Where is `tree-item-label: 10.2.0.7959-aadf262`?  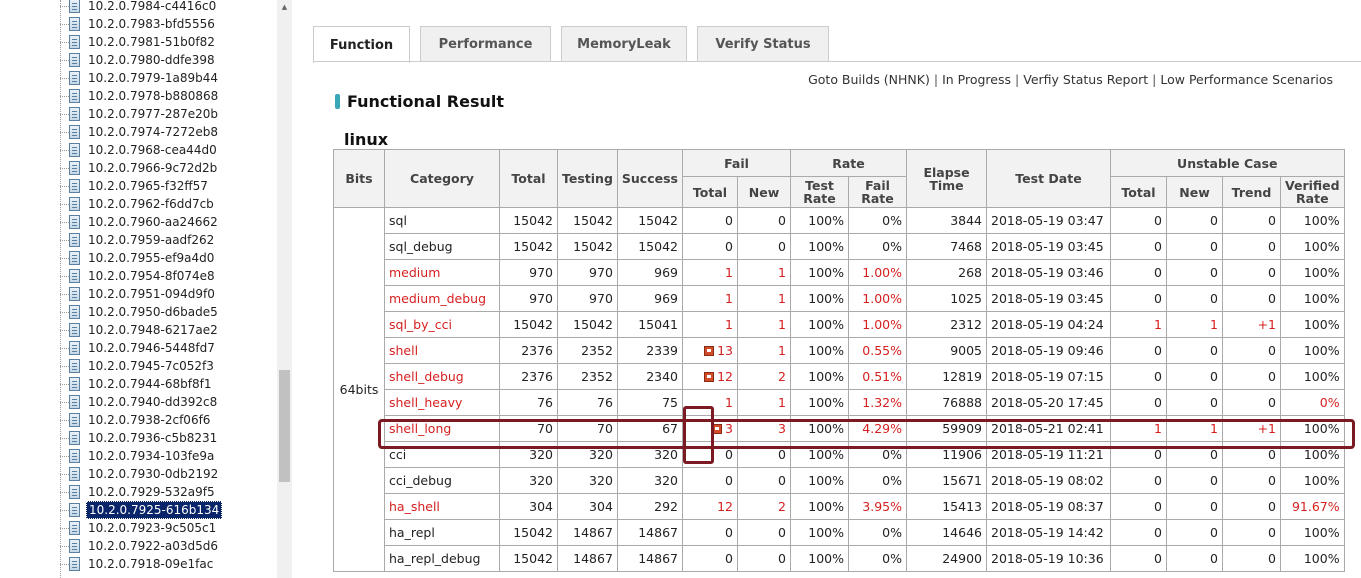
tree-item-label: 10.2.0.7959-aadf262 is located at coordinates (151, 240).